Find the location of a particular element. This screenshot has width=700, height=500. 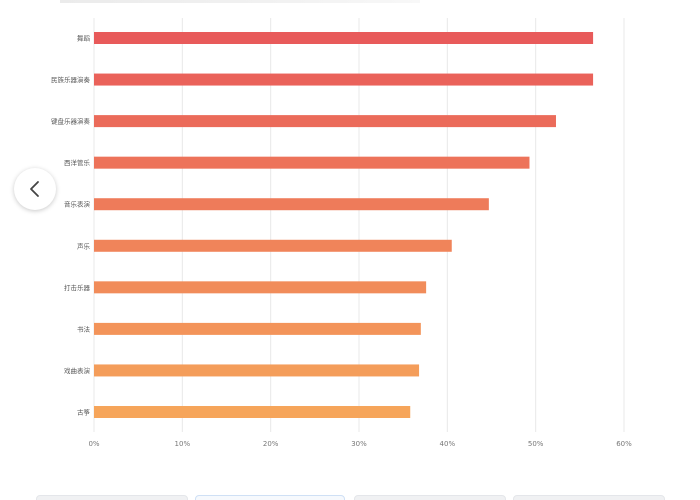

category-label: 民族乐器演奏 is located at coordinates (71, 79).